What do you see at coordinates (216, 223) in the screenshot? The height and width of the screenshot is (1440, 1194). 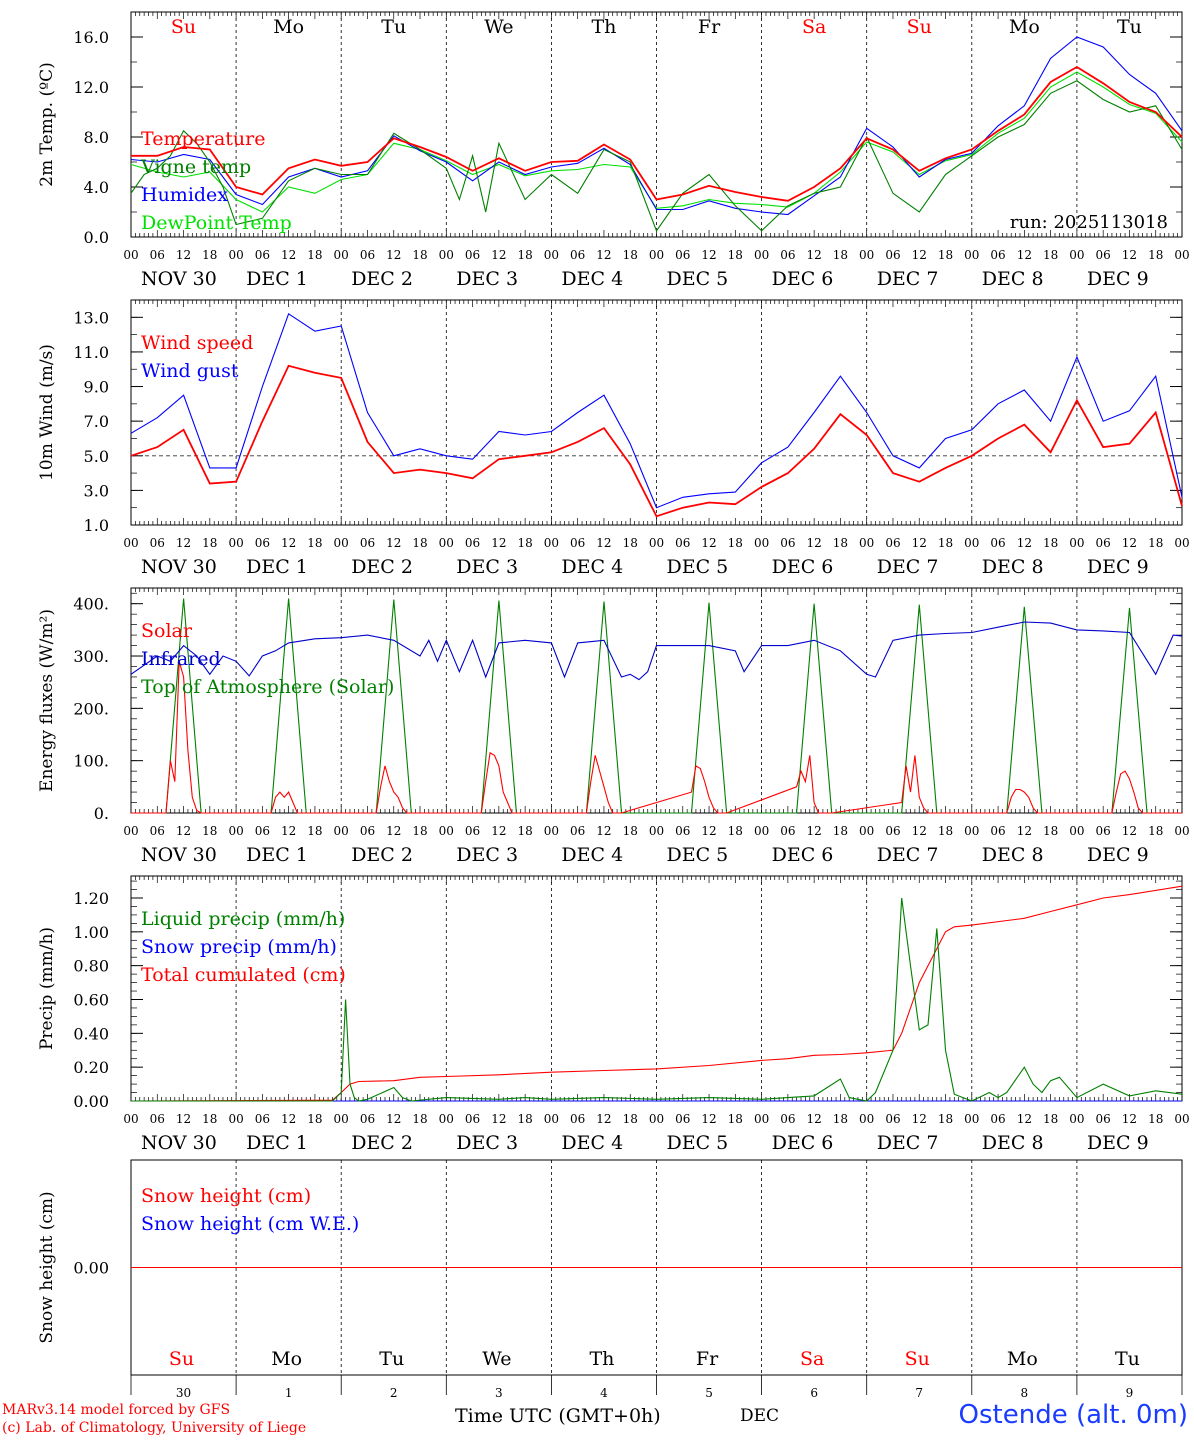 I see `legend-entry: DewPoint Temp` at bounding box center [216, 223].